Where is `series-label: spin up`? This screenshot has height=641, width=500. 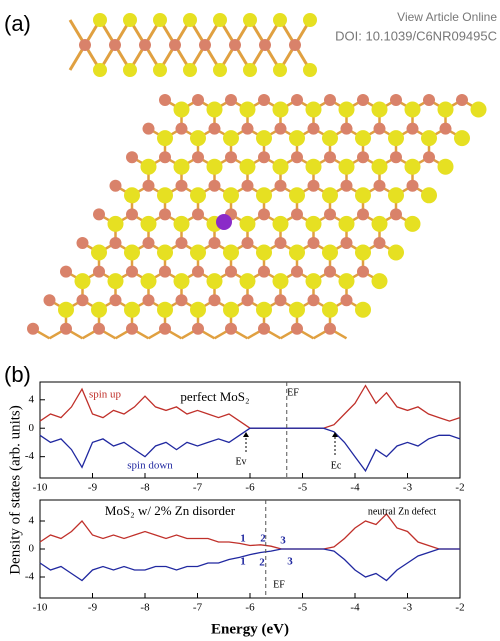
series-label: spin up is located at coordinates (105, 395).